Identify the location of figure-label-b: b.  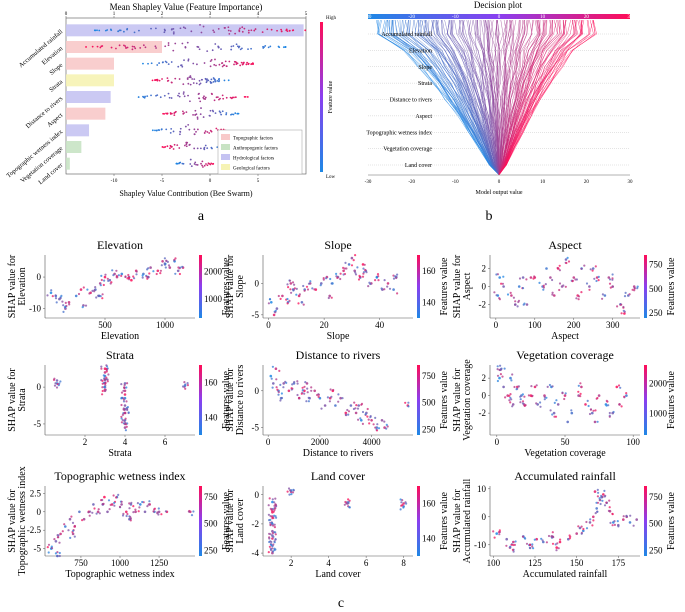
(489, 216).